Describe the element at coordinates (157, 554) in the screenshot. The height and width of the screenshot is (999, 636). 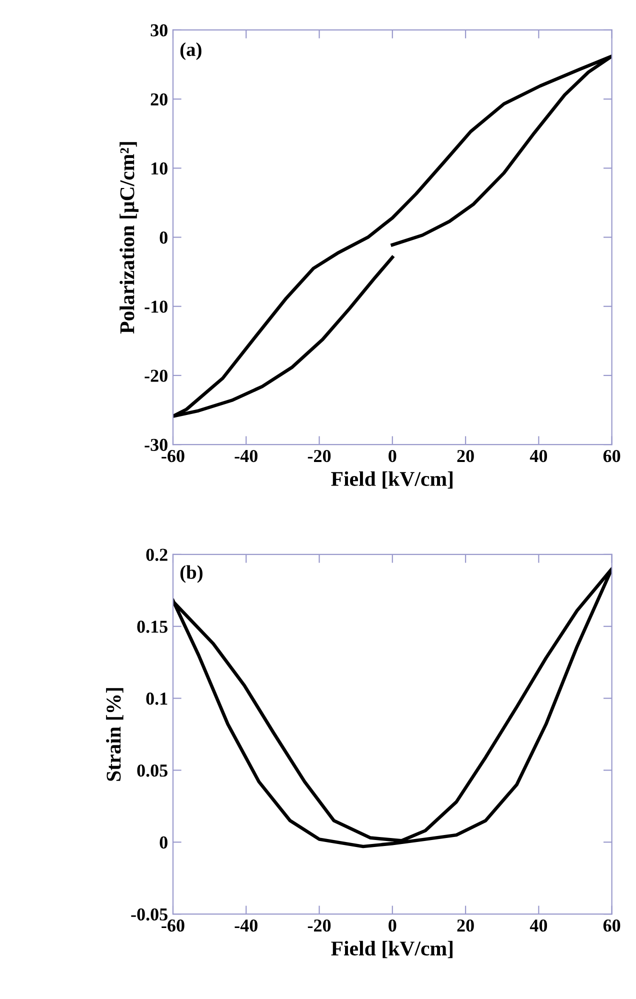
I see `y-tick-label: 0.2` at that location.